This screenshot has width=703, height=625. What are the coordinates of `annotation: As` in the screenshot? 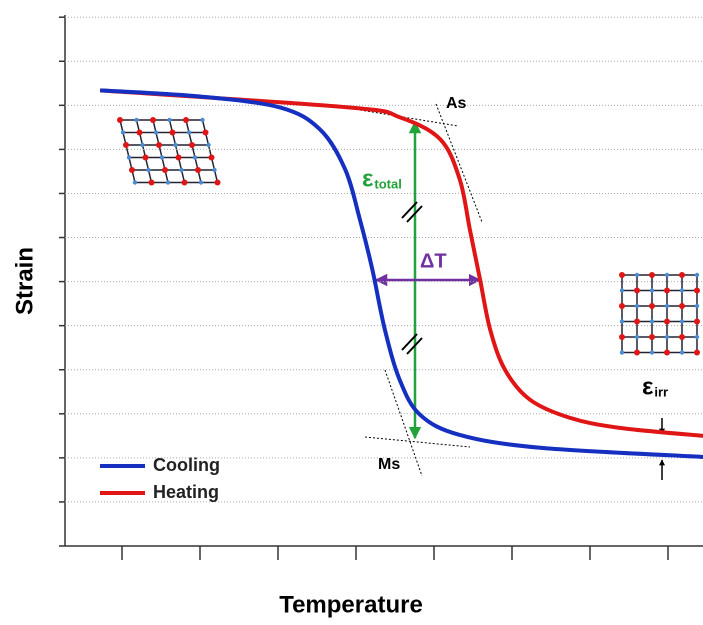 It's located at (456, 103).